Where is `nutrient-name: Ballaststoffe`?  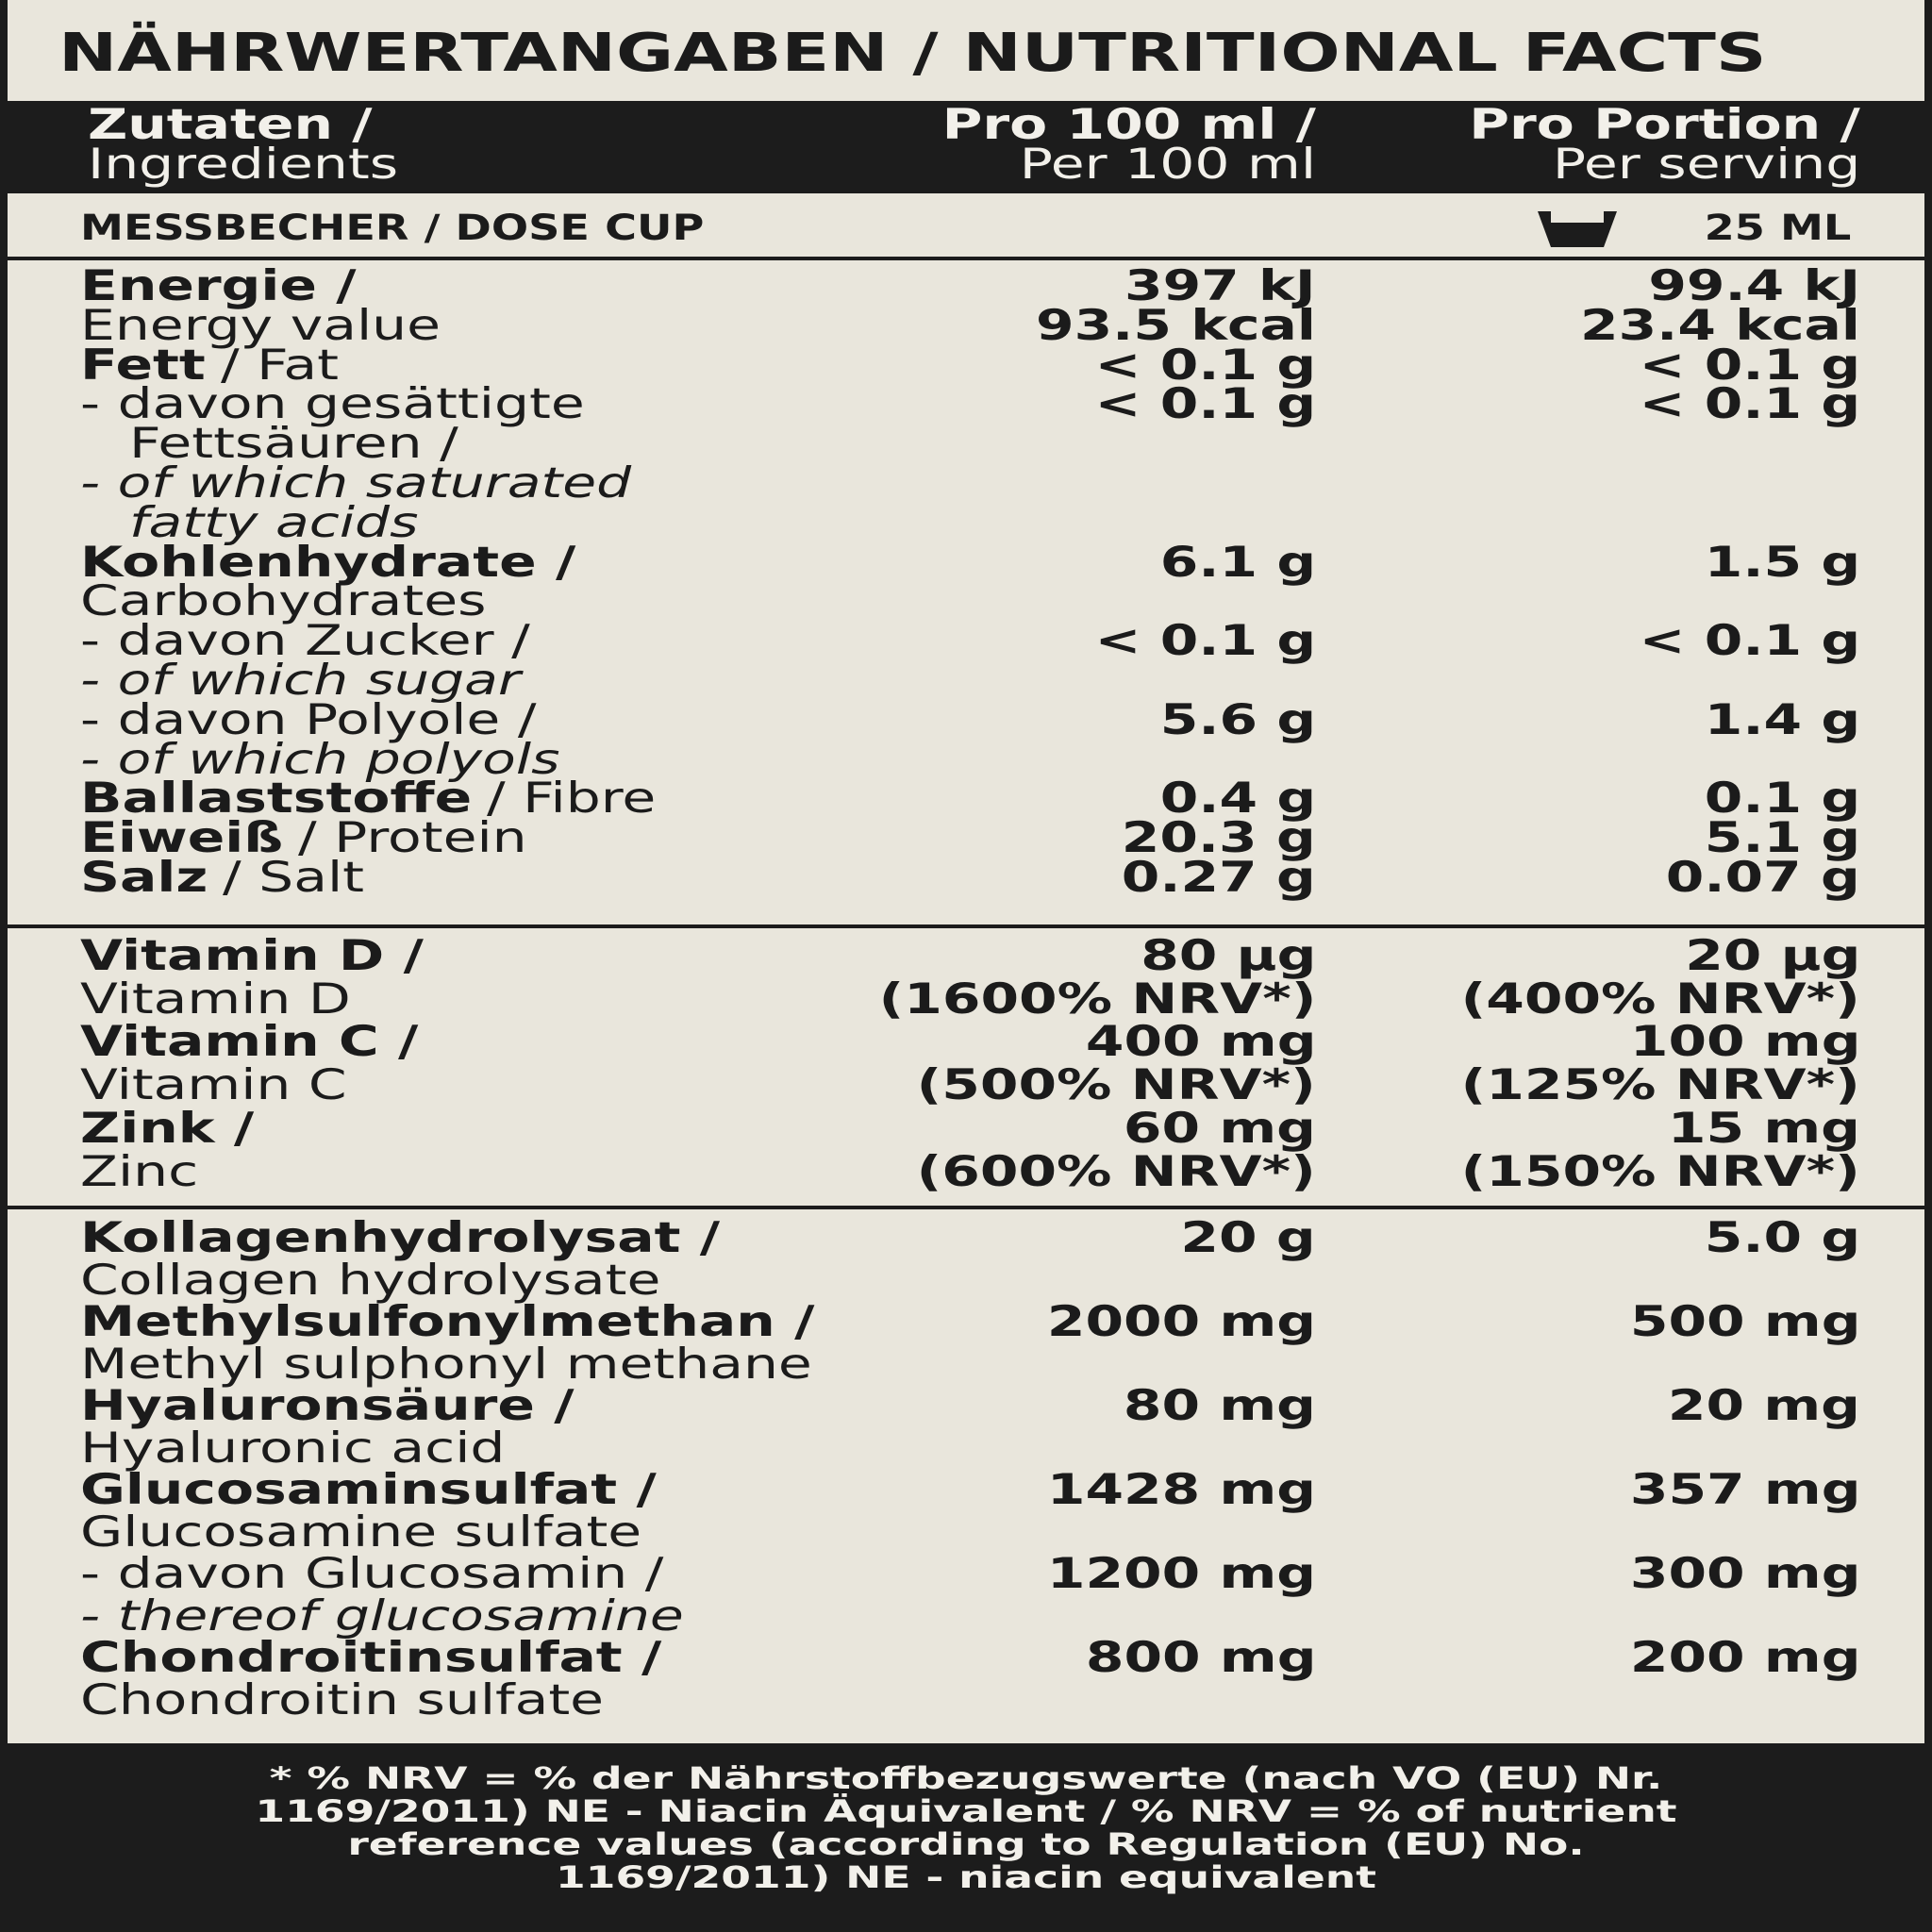 nutrient-name: Ballaststoffe is located at coordinates (276, 799).